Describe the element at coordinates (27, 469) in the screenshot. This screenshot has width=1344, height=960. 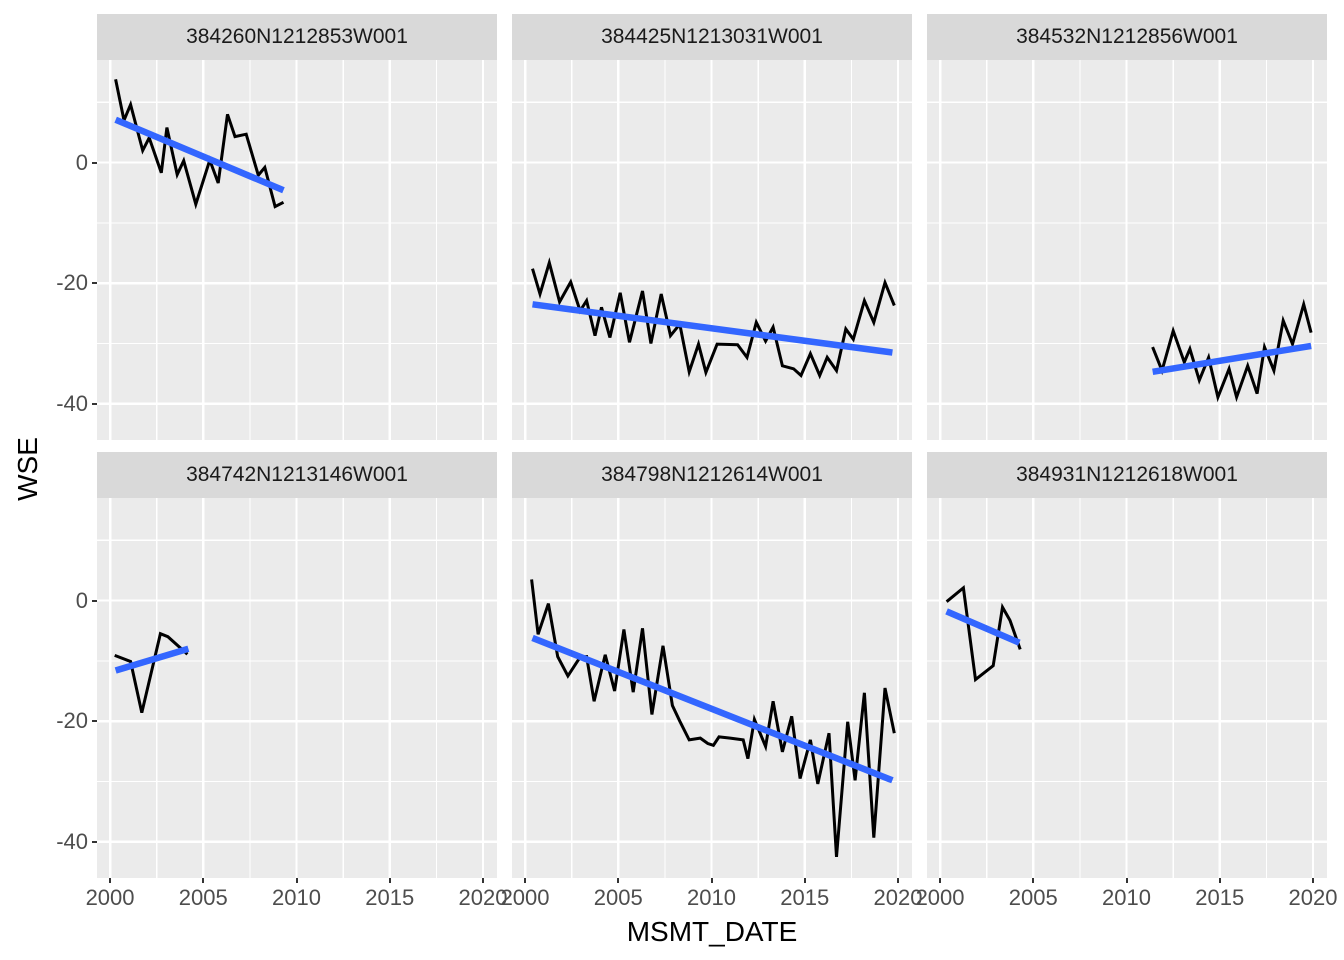
I see `y-axis-title: WSE` at that location.